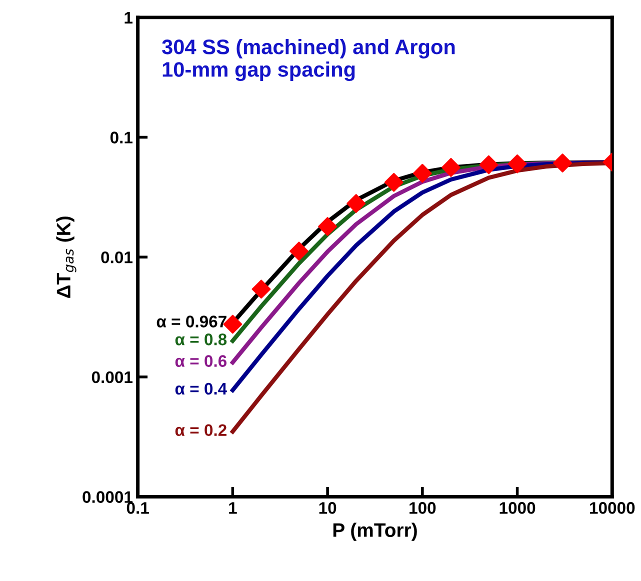 The width and height of the screenshot is (641, 581). What do you see at coordinates (200, 430) in the screenshot?
I see `series-label: α = 0.2` at bounding box center [200, 430].